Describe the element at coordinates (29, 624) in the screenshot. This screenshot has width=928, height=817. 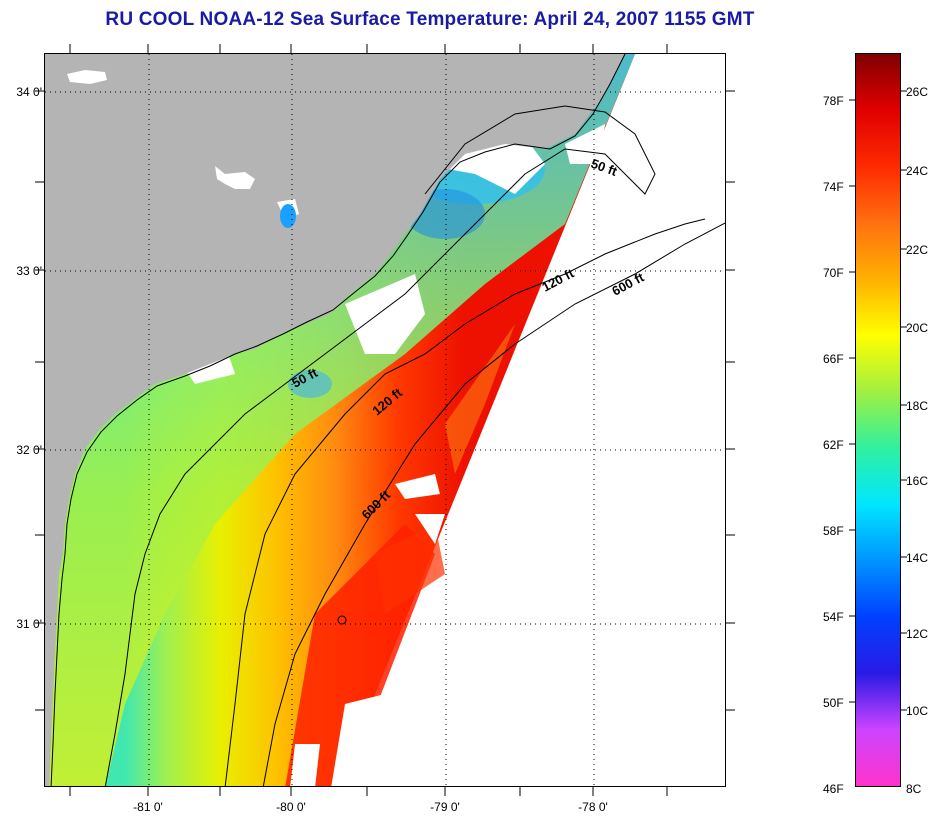
I see `lat-label-31: 31 0'` at that location.